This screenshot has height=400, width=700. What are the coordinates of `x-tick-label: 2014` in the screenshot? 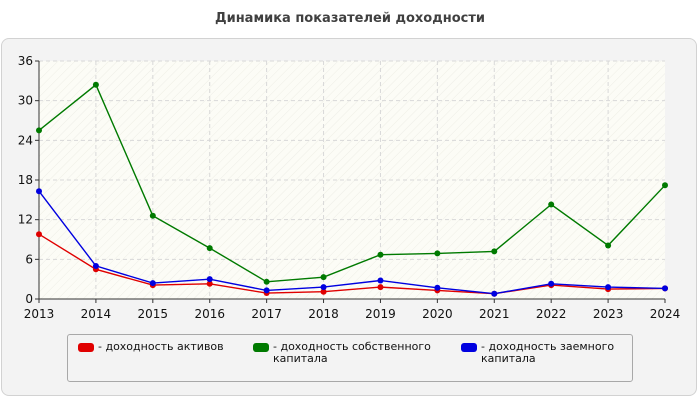 It's located at (96, 314).